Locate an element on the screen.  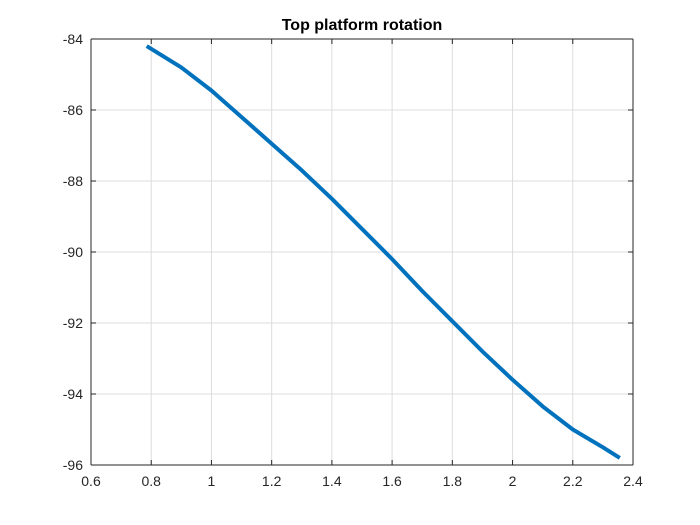
y-tick-label: -94 is located at coordinates (73, 394).